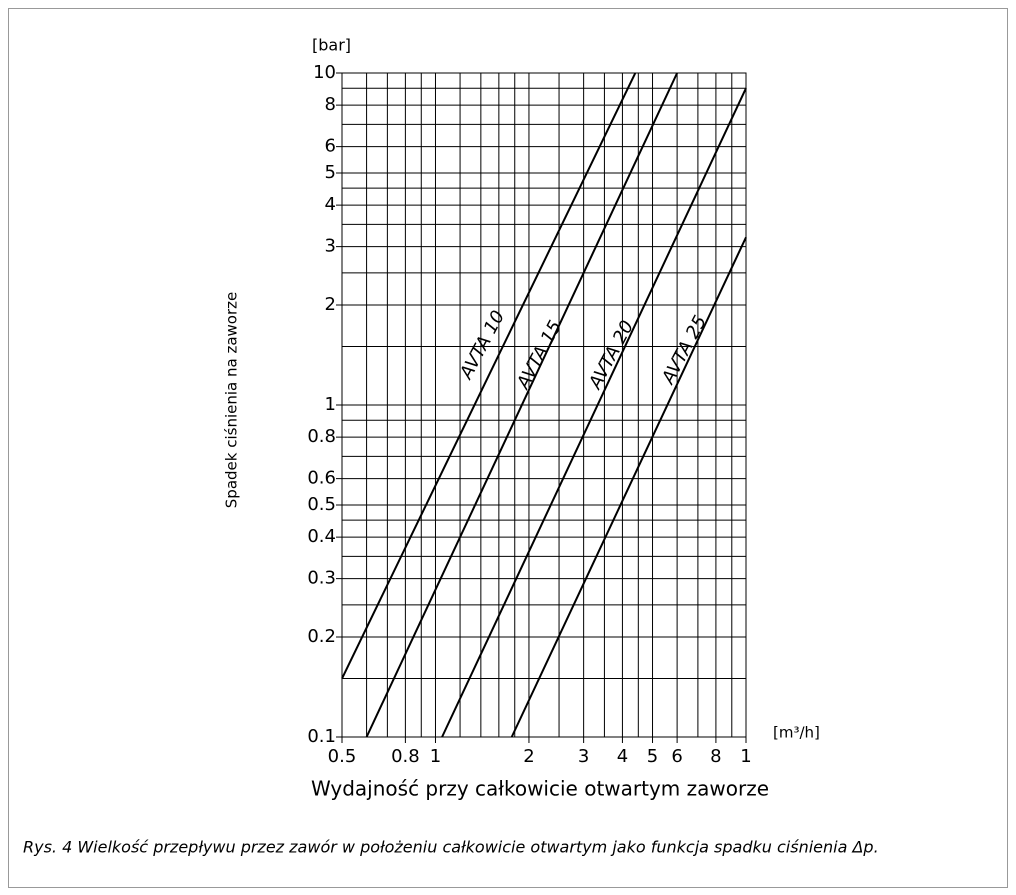  I want to click on y-tick-label: 3, so click(330, 246).